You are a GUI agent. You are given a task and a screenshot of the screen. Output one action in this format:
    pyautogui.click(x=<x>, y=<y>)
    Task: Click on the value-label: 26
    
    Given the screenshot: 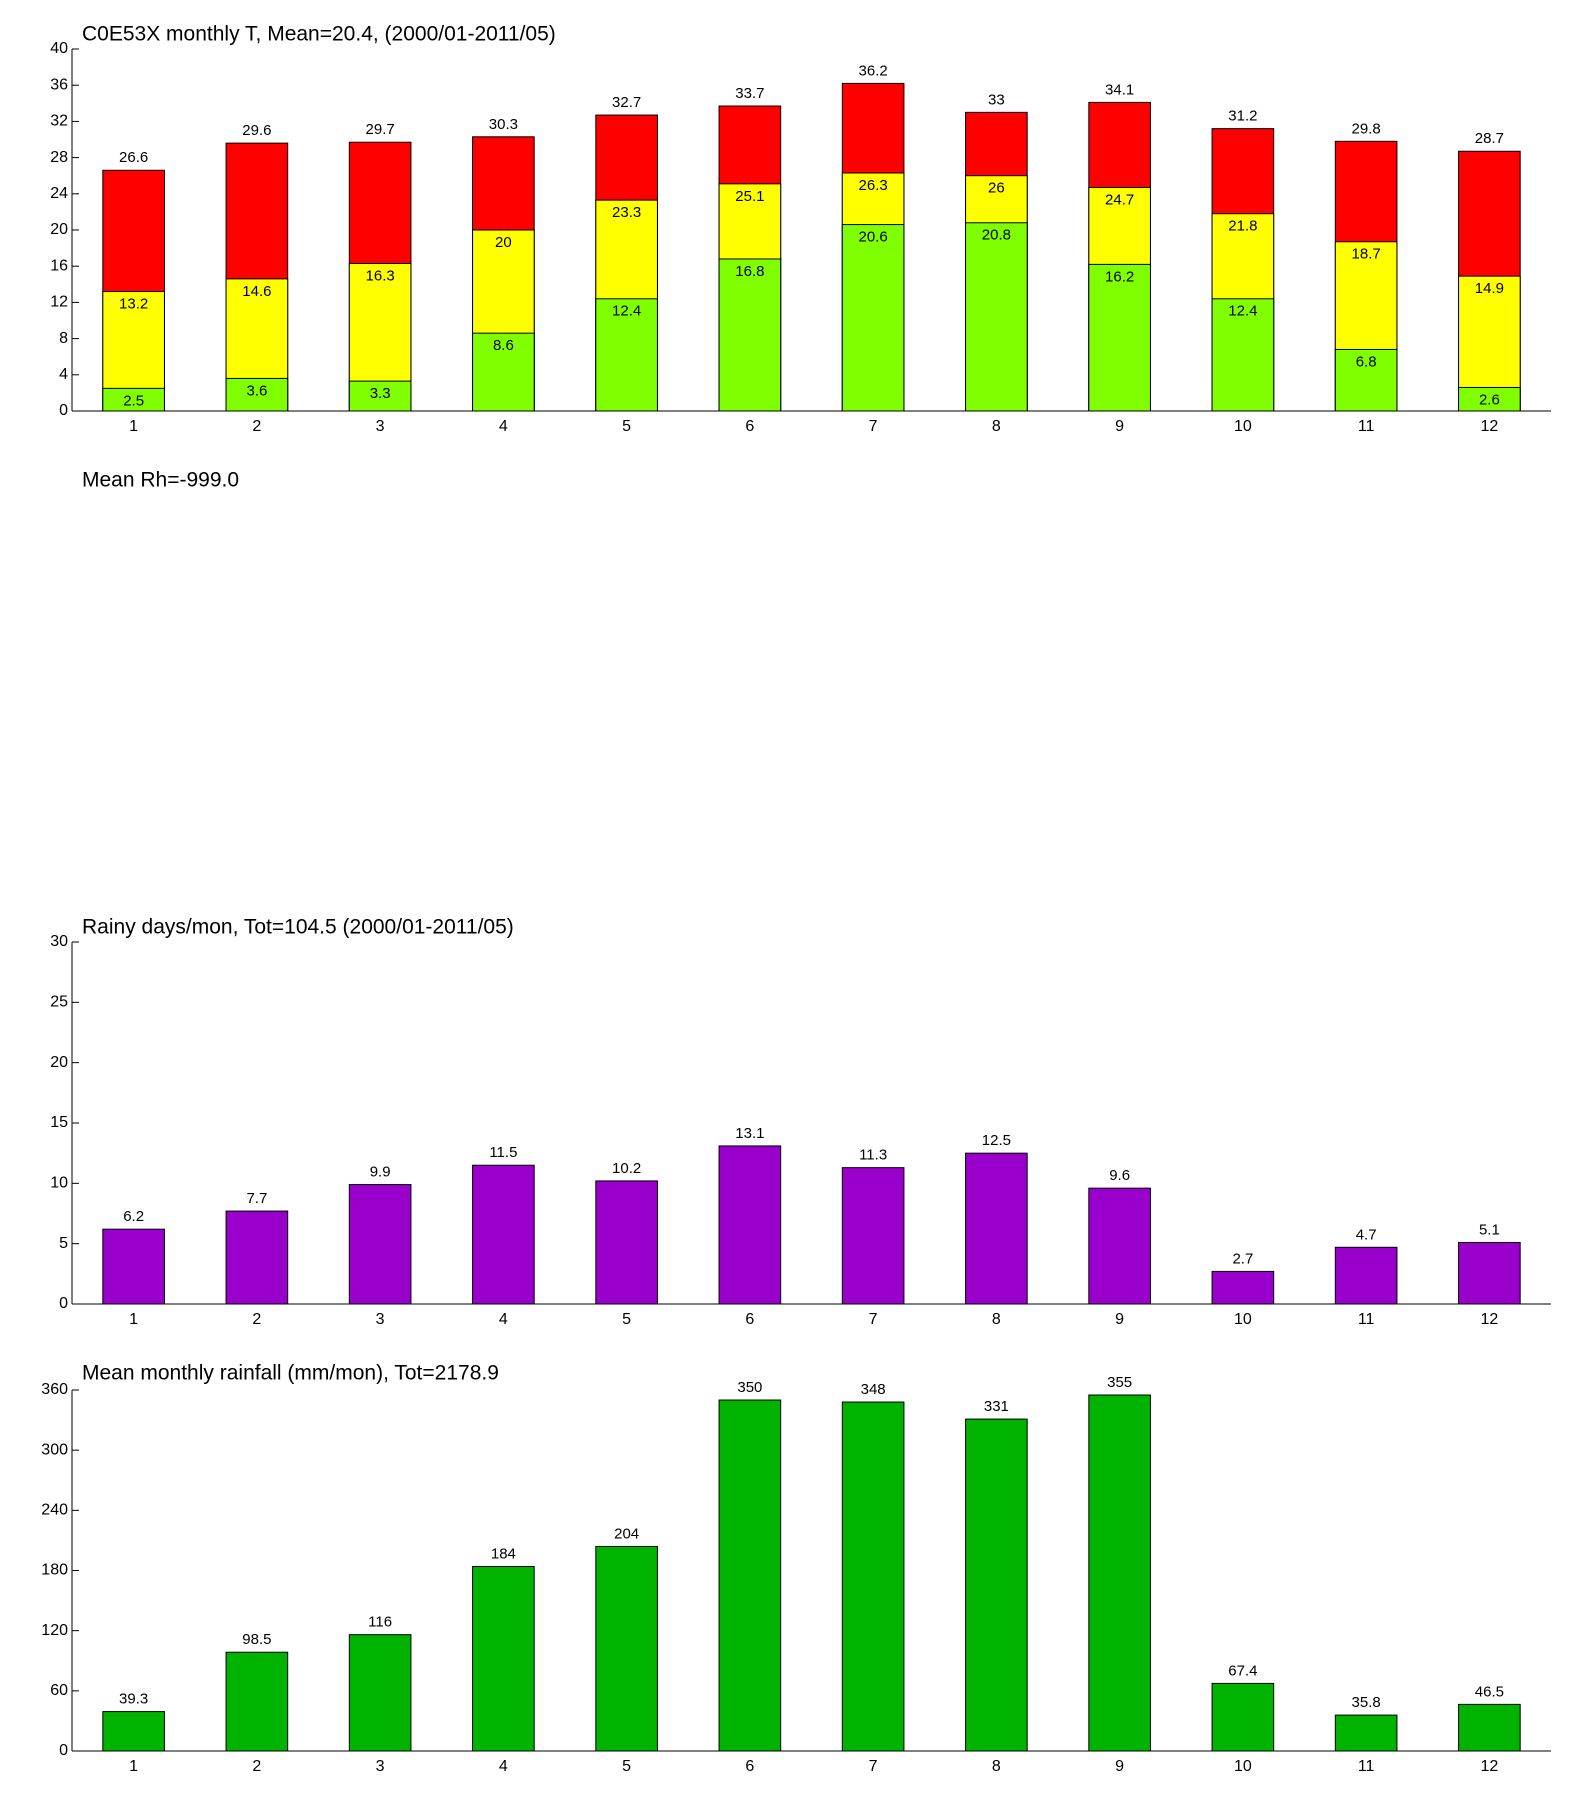 What is the action you would take?
    pyautogui.click(x=996, y=188)
    